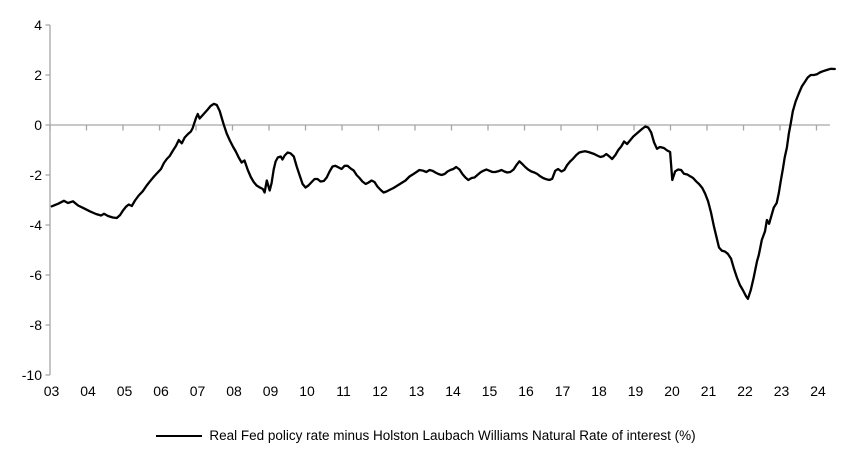  Describe the element at coordinates (818, 391) in the screenshot. I see `x-axis-year-label: 24` at that location.